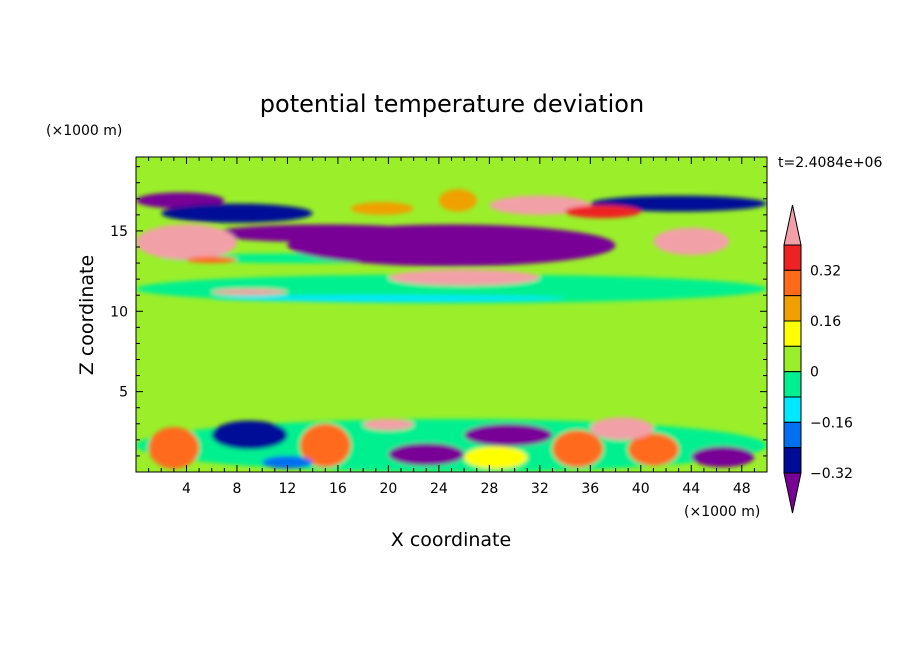 The height and width of the screenshot is (654, 904). Describe the element at coordinates (641, 489) in the screenshot. I see `x-tick-label: 40` at that location.